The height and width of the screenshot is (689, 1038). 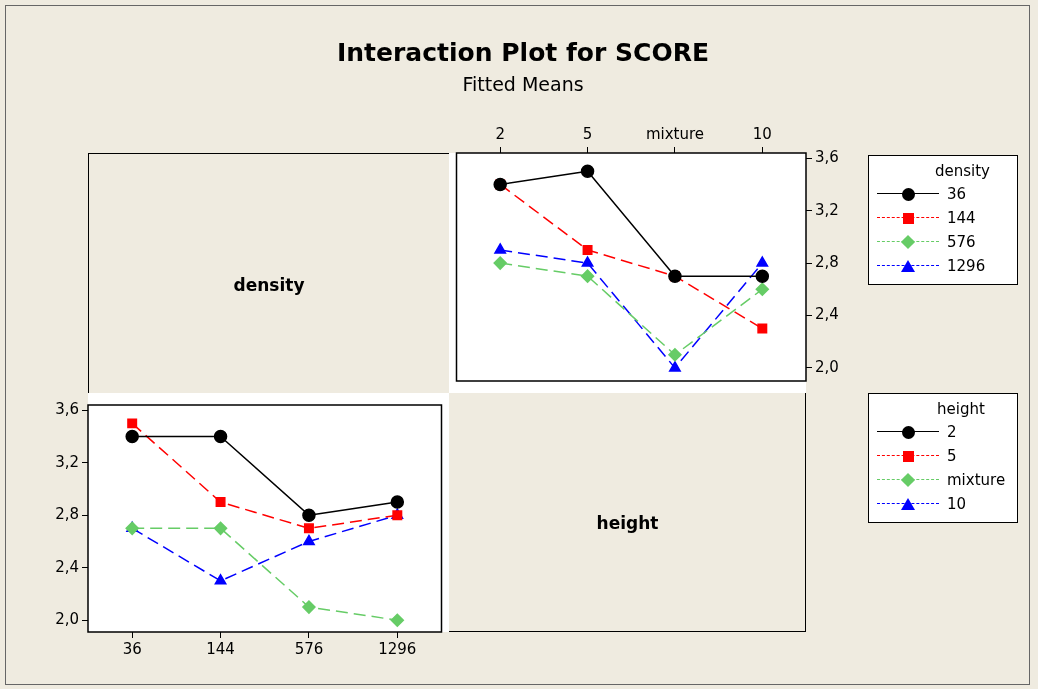 I want to click on x-axis-title: height, so click(x=627, y=523).